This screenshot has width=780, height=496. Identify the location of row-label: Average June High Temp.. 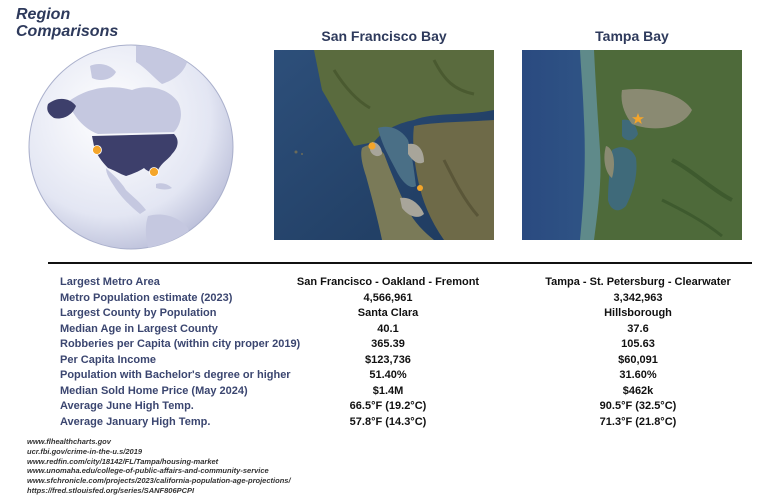
(127, 406).